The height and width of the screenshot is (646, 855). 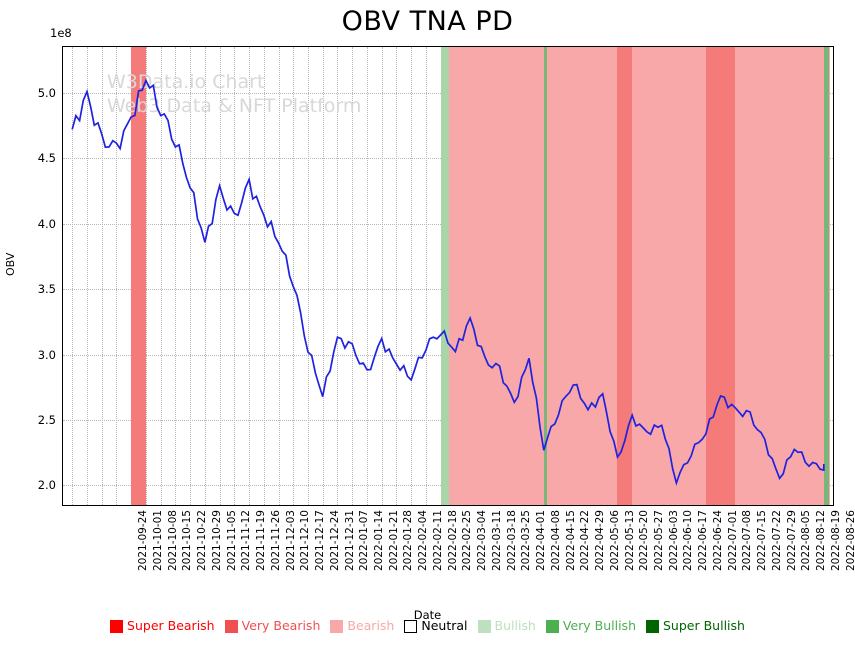 I want to click on legend-item: Super Bullish, so click(x=695, y=626).